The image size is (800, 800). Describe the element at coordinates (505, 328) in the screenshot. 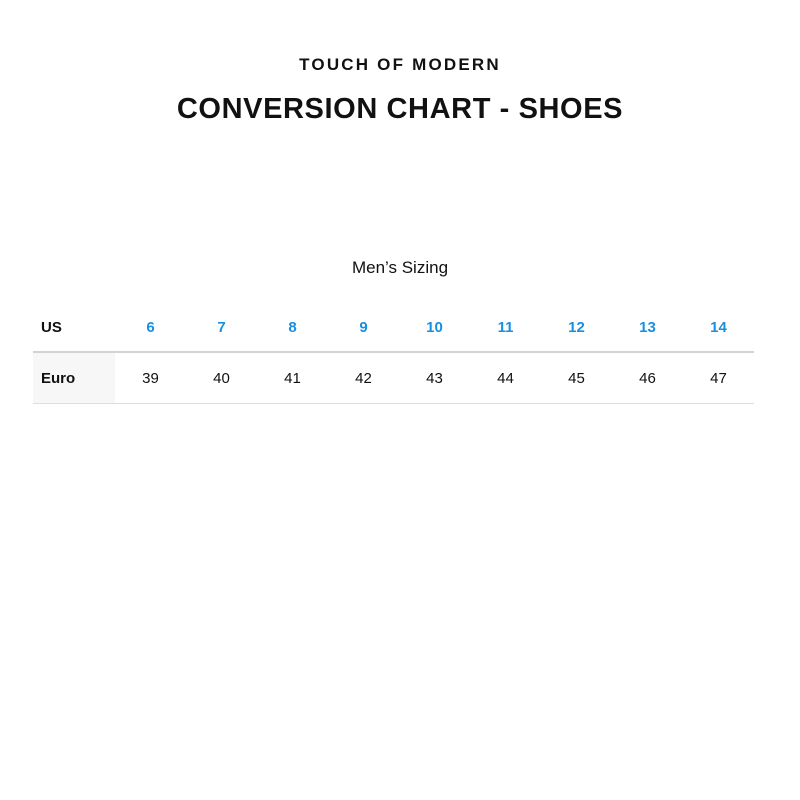

I see `table-cell: 11` at that location.